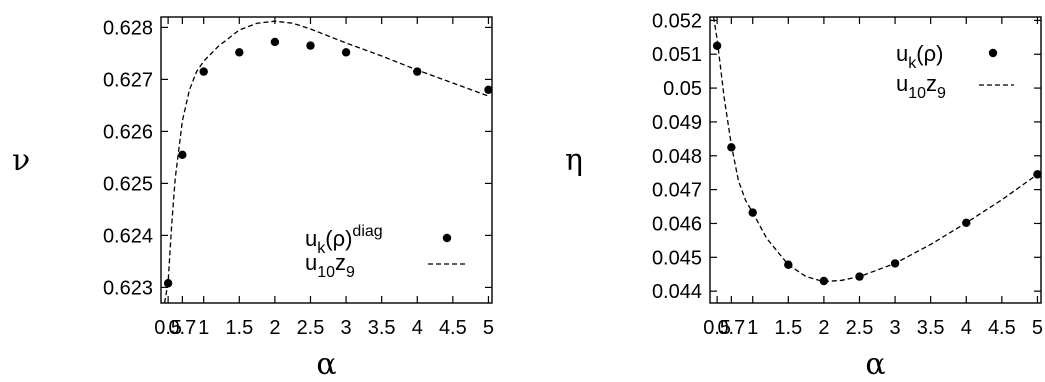 The width and height of the screenshot is (1045, 382). Describe the element at coordinates (128, 288) in the screenshot. I see `y-tick-label: 0.623` at that location.